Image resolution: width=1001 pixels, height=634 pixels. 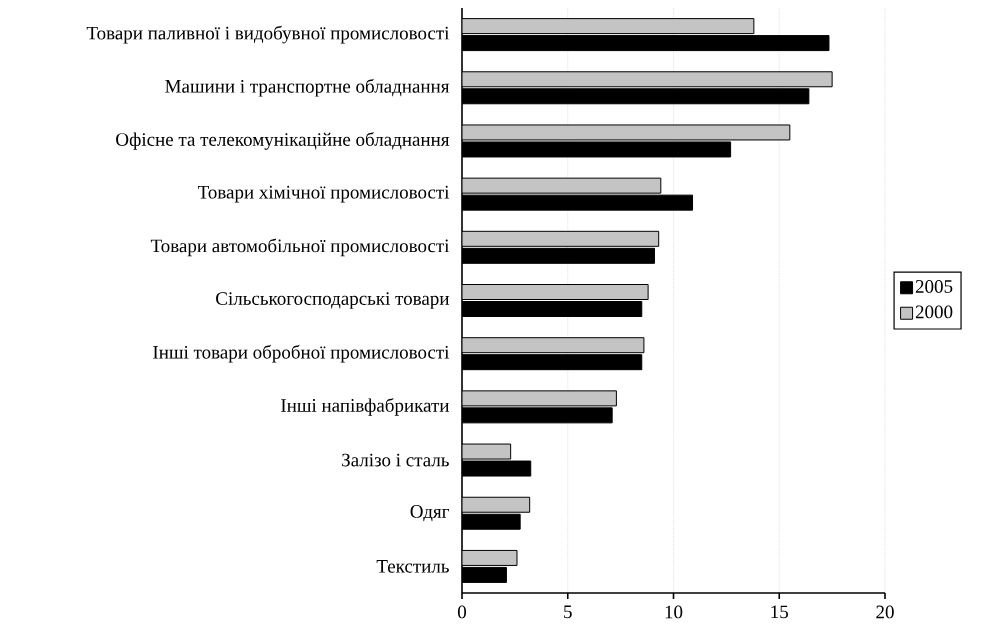 I want to click on legend-label: 2000, so click(x=934, y=312).